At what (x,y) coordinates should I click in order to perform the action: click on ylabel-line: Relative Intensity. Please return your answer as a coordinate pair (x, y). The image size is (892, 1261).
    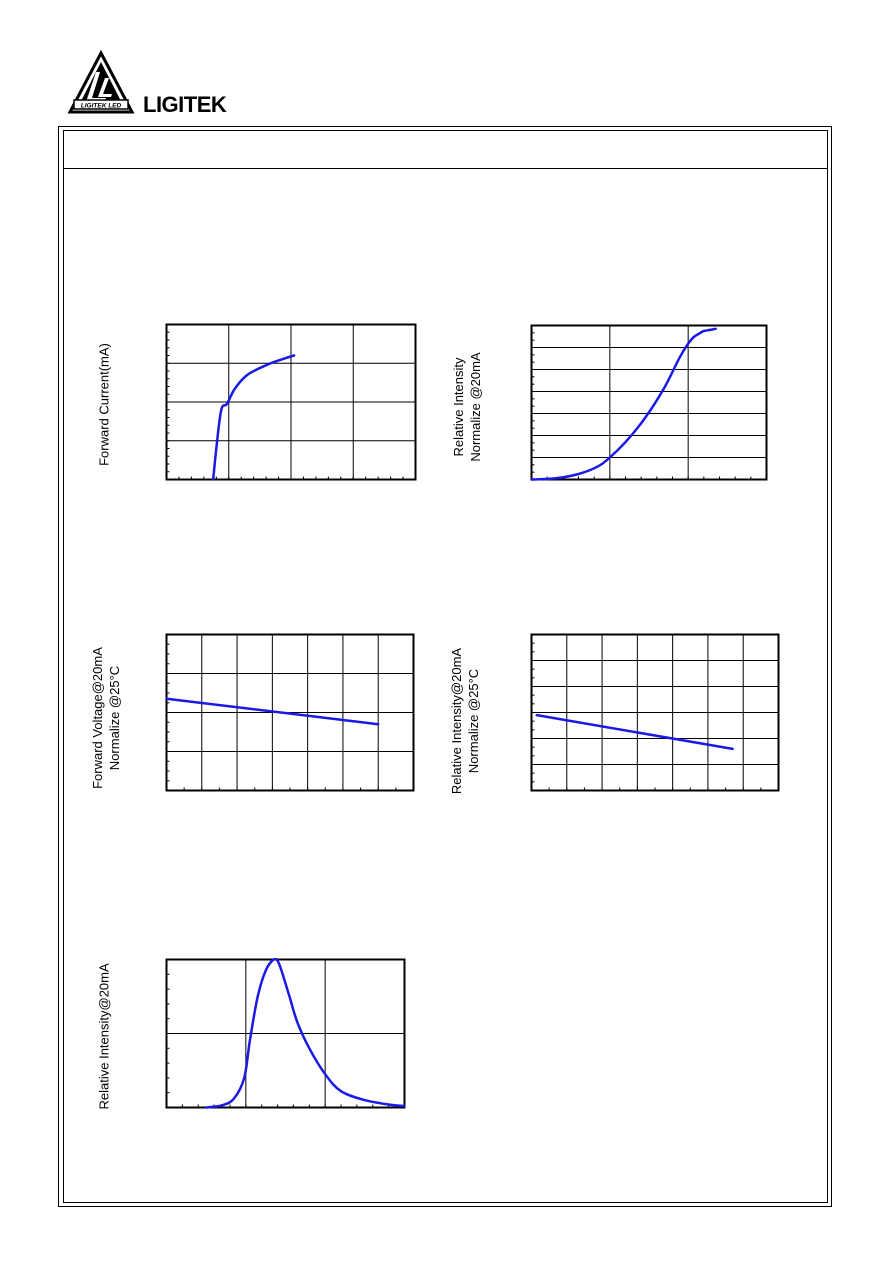
    Looking at the image, I should click on (458, 407).